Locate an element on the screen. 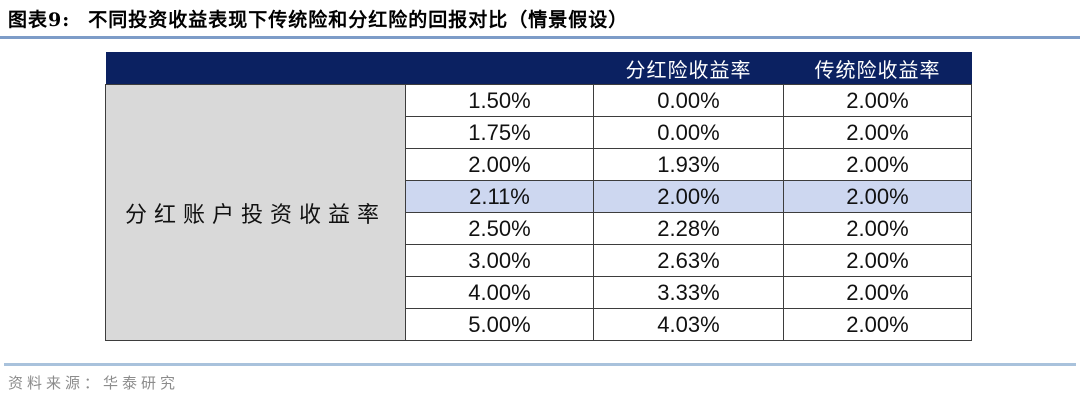 This screenshot has width=1080, height=401. dividend-yield-cell: 2.28% is located at coordinates (688, 228).